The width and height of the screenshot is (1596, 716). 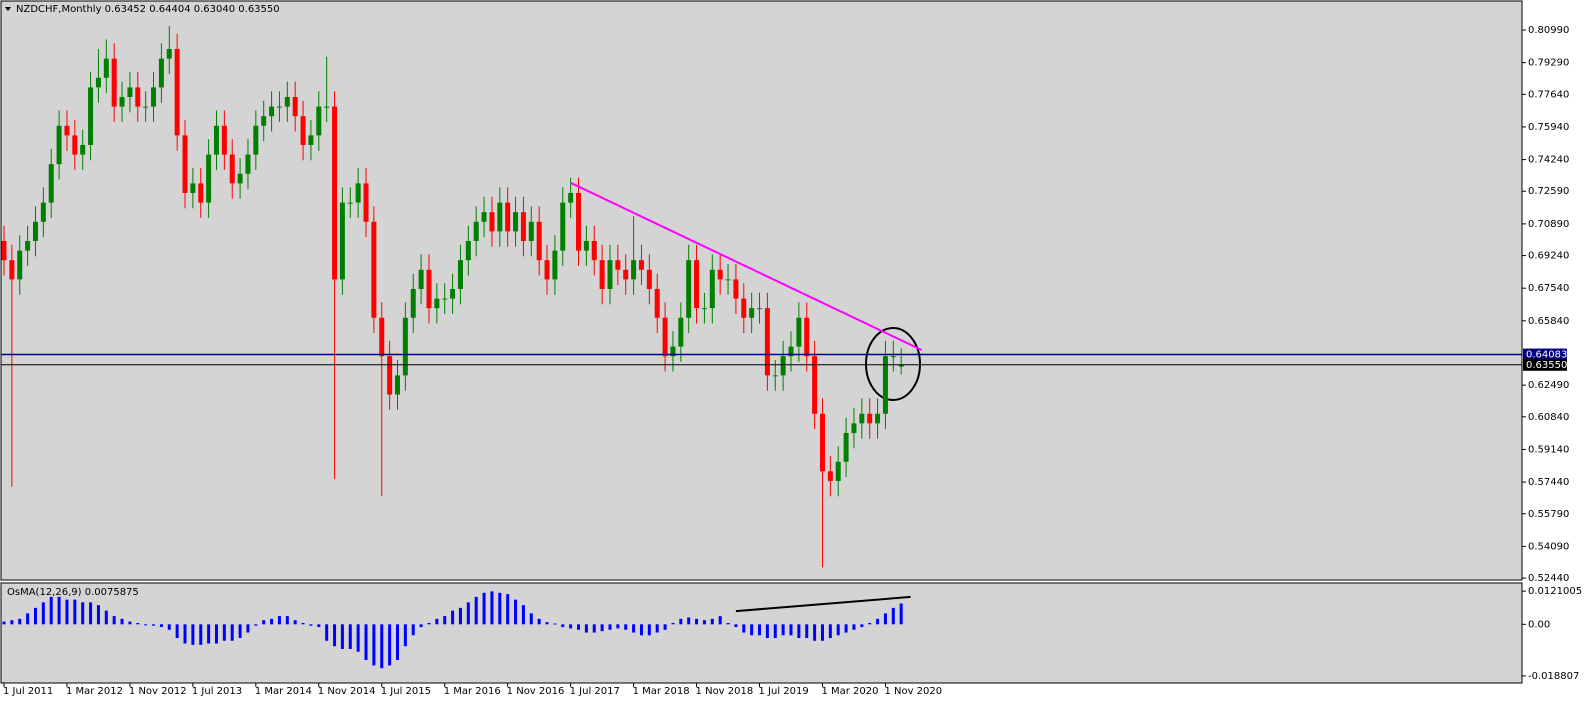 What do you see at coordinates (1548, 30) in the screenshot?
I see `y-tick-label: 0.80990` at bounding box center [1548, 30].